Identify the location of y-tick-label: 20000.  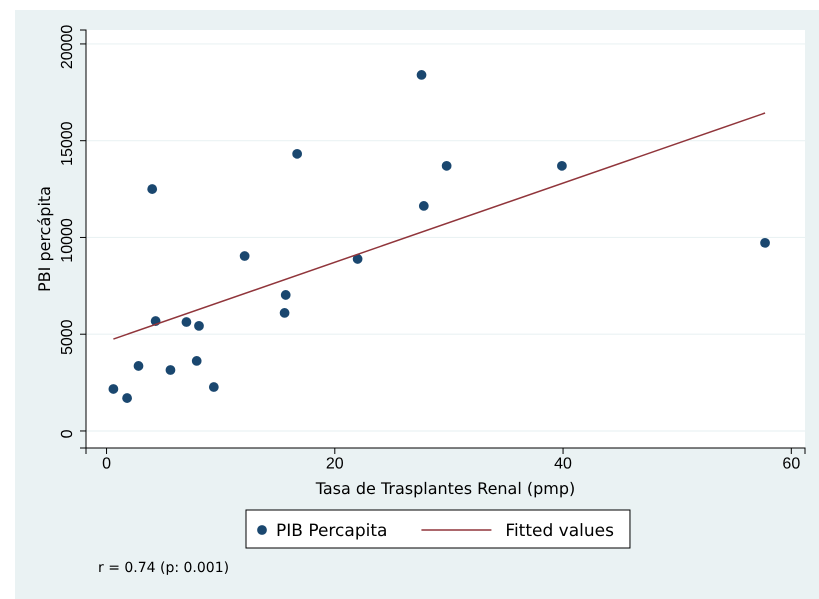
(67, 47).